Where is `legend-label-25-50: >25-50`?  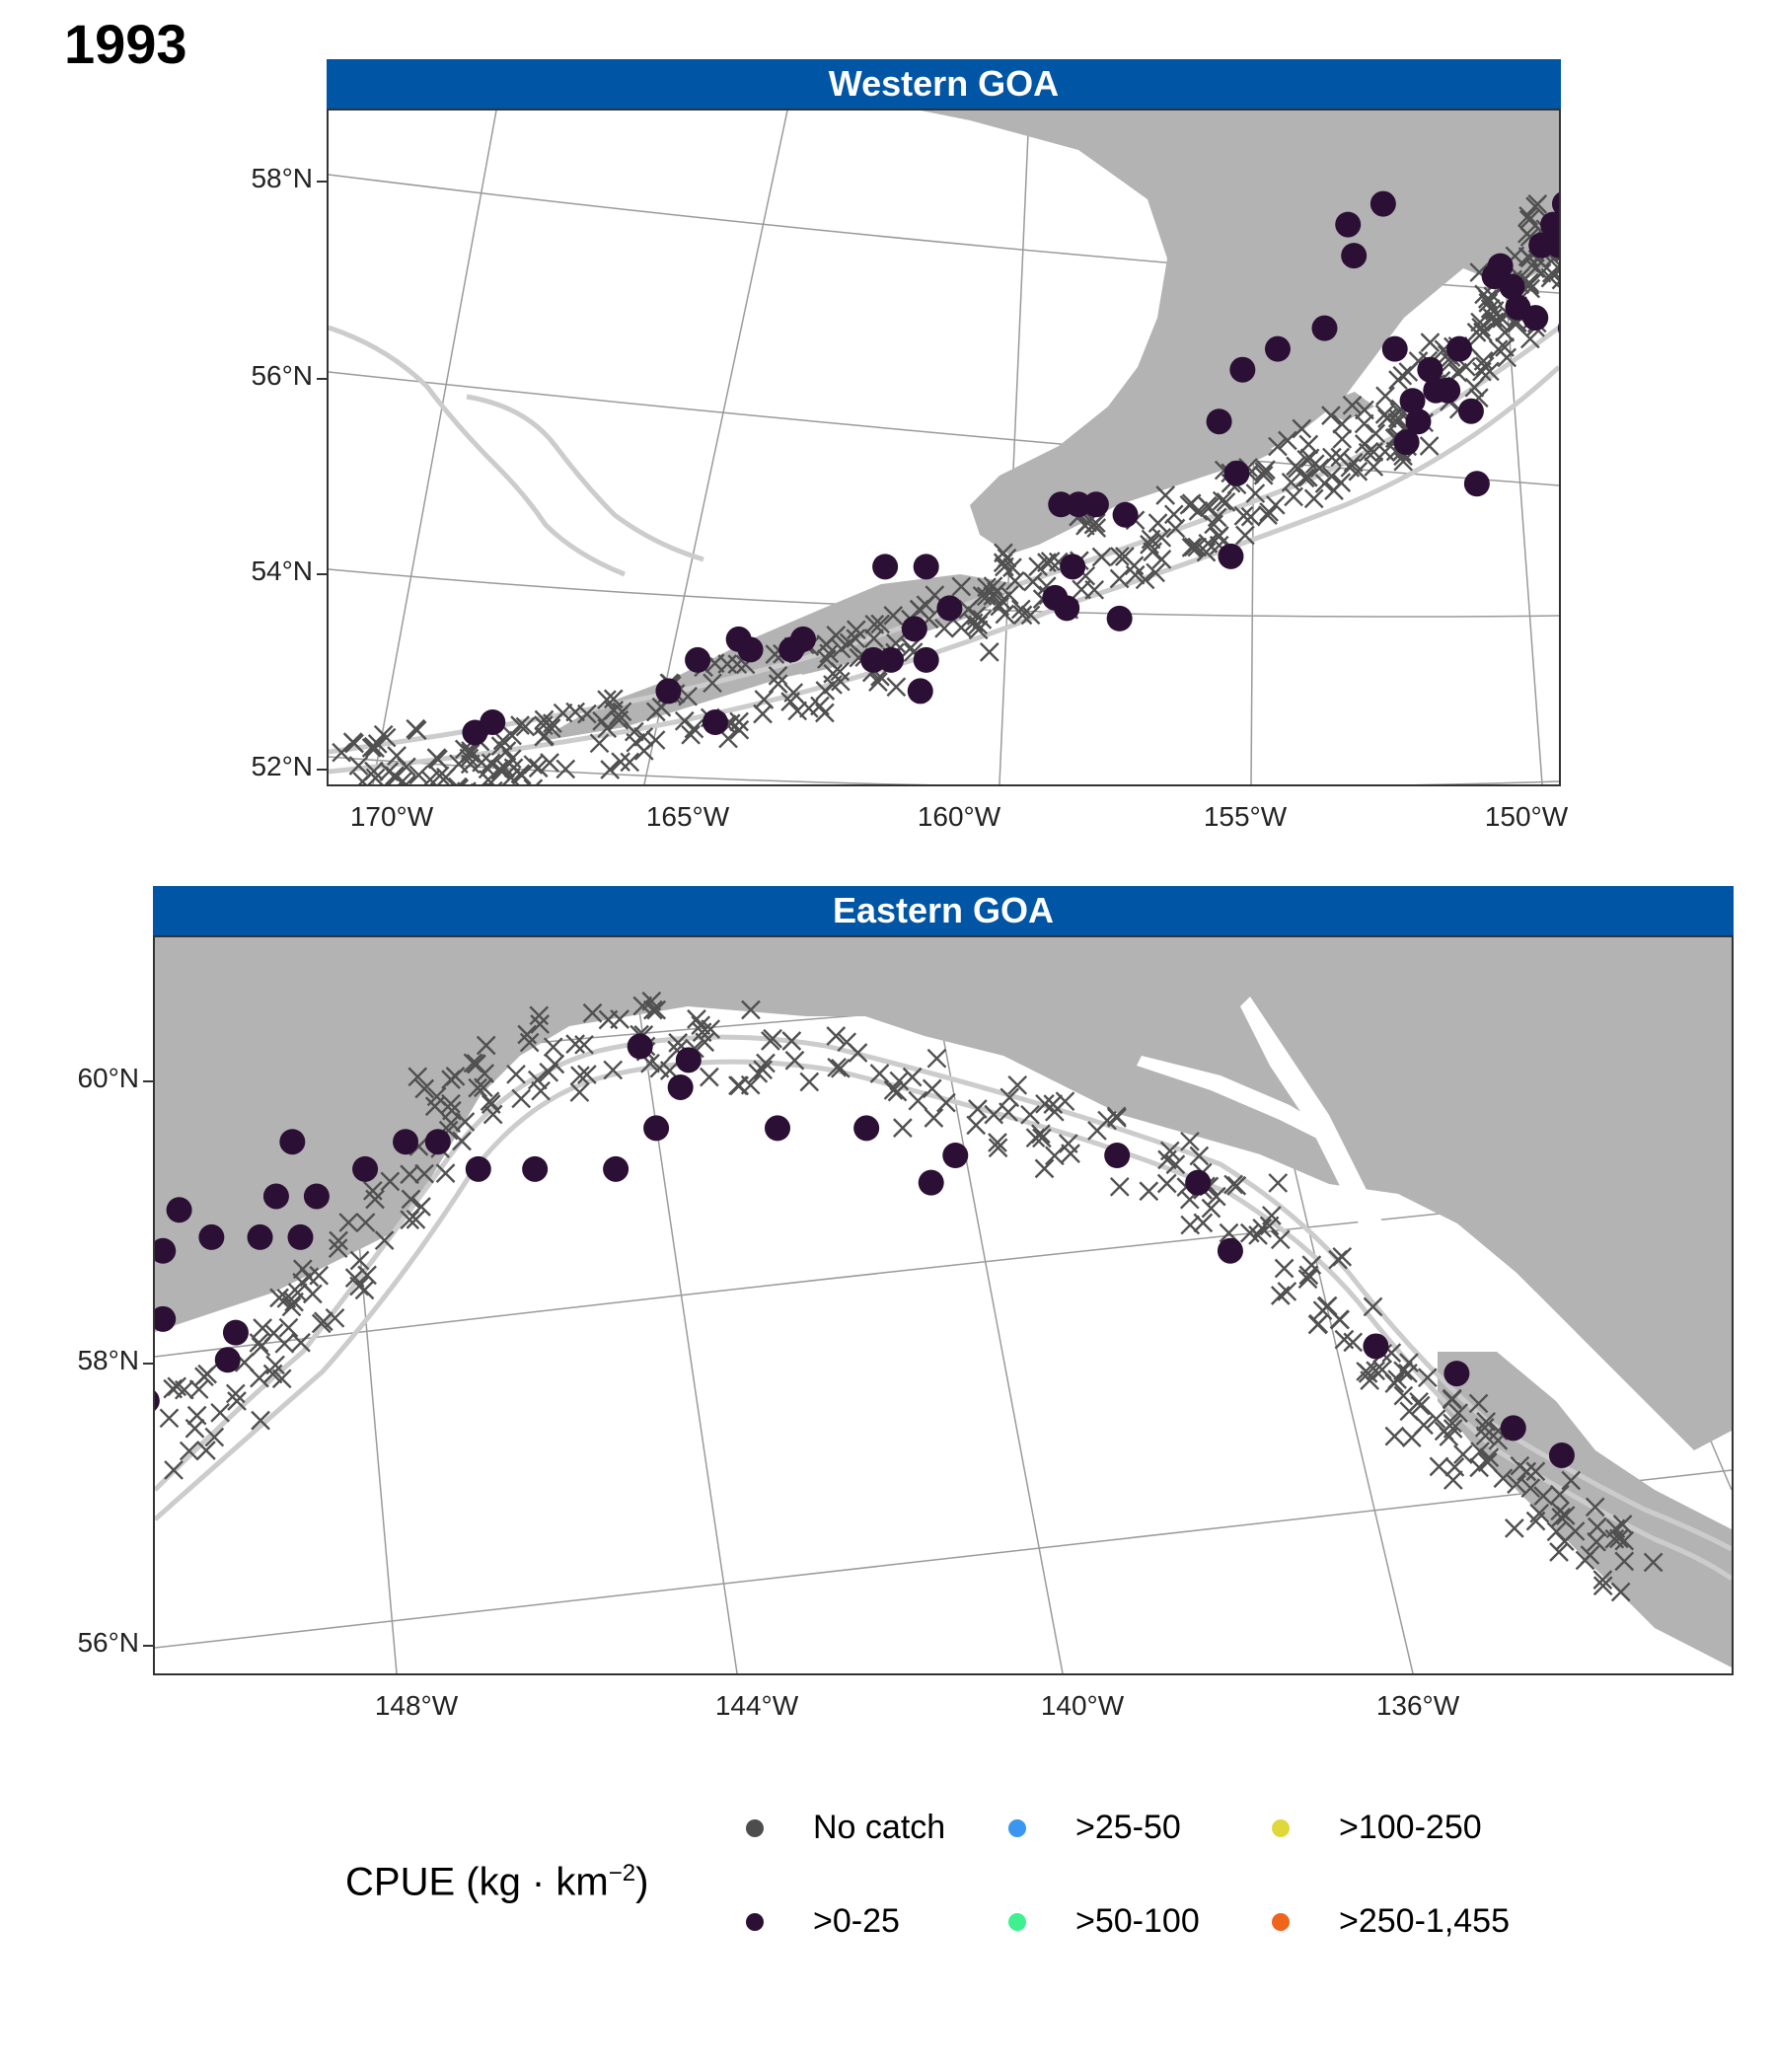 legend-label-25-50: >25-50 is located at coordinates (1128, 1828).